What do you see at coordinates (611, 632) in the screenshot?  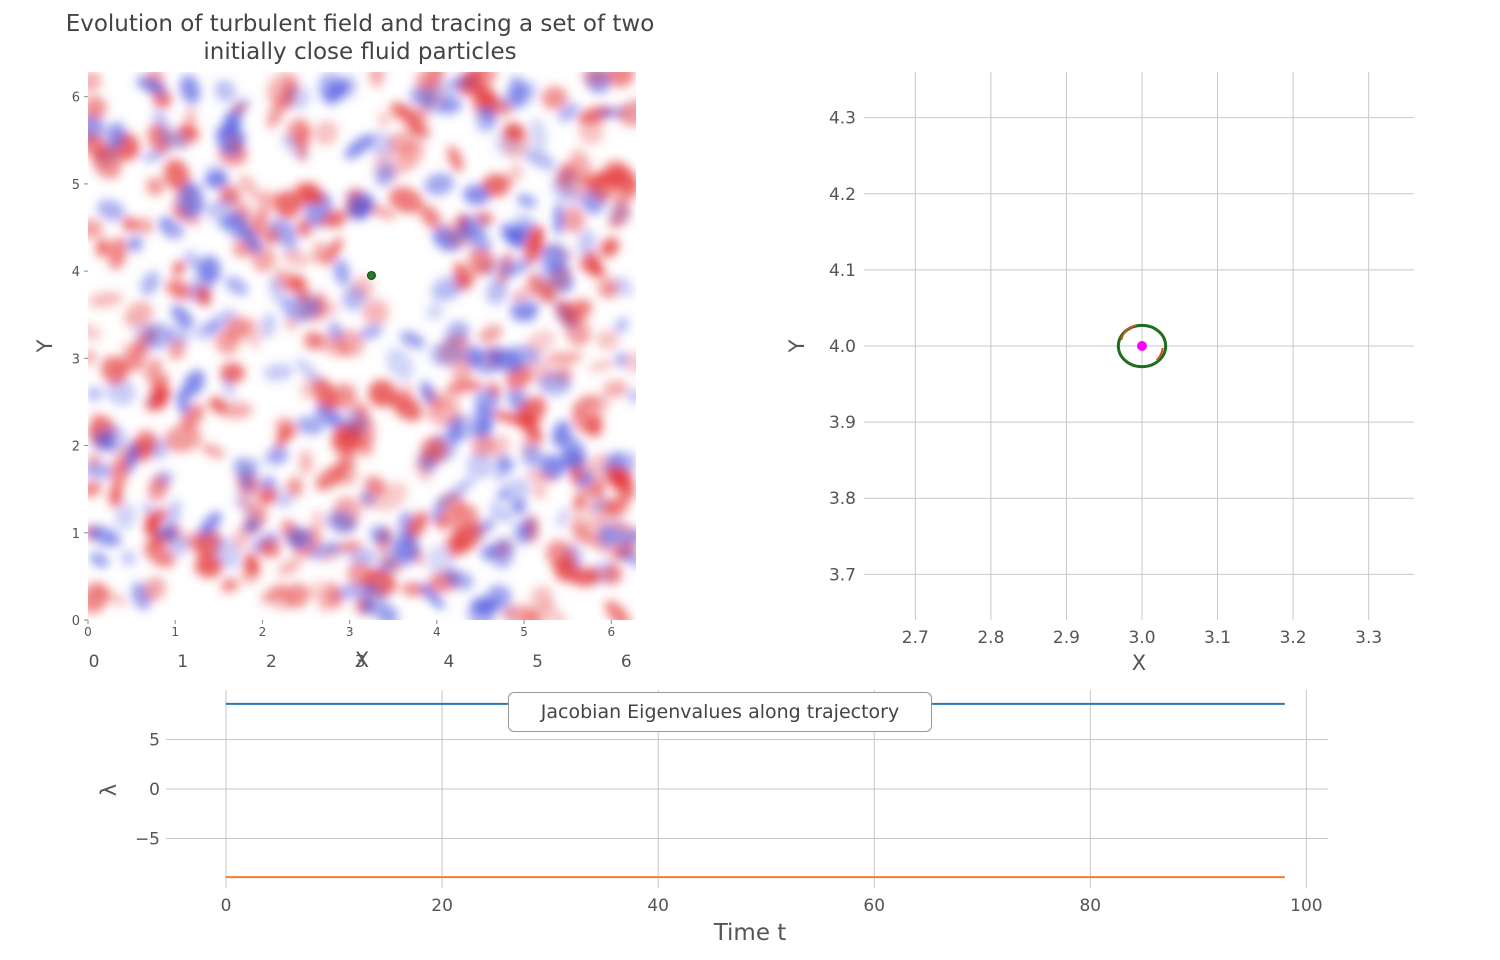 I see `x-tick-label: 6` at bounding box center [611, 632].